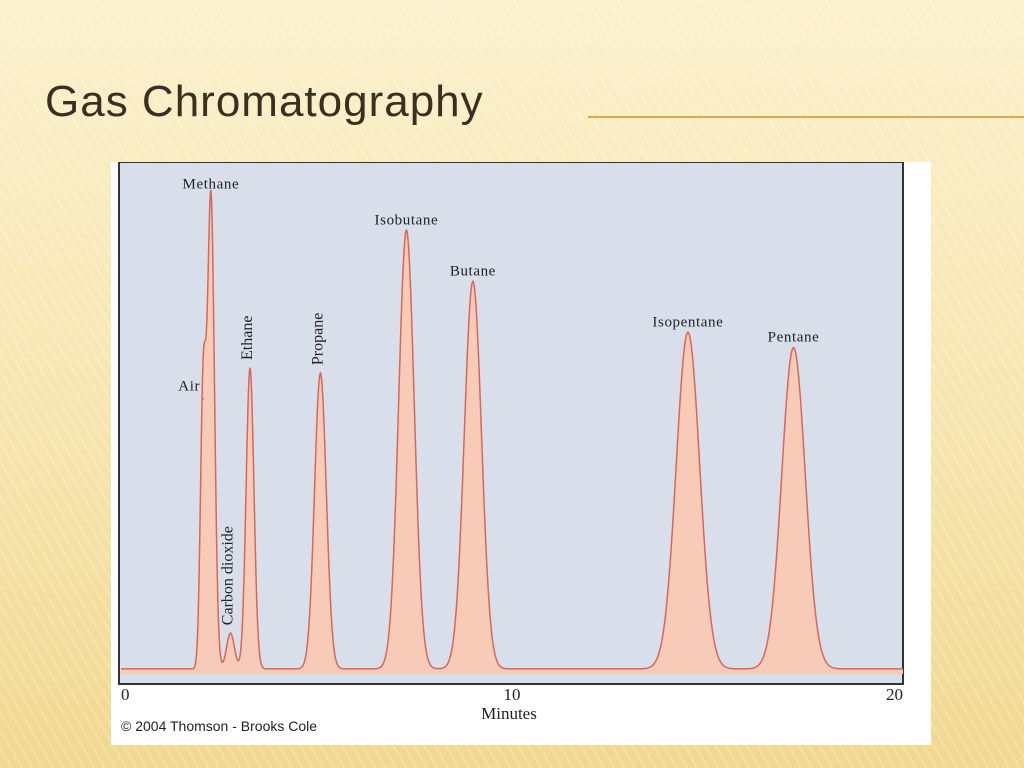 The image size is (1024, 768). I want to click on peak-methane, so click(211, 194).